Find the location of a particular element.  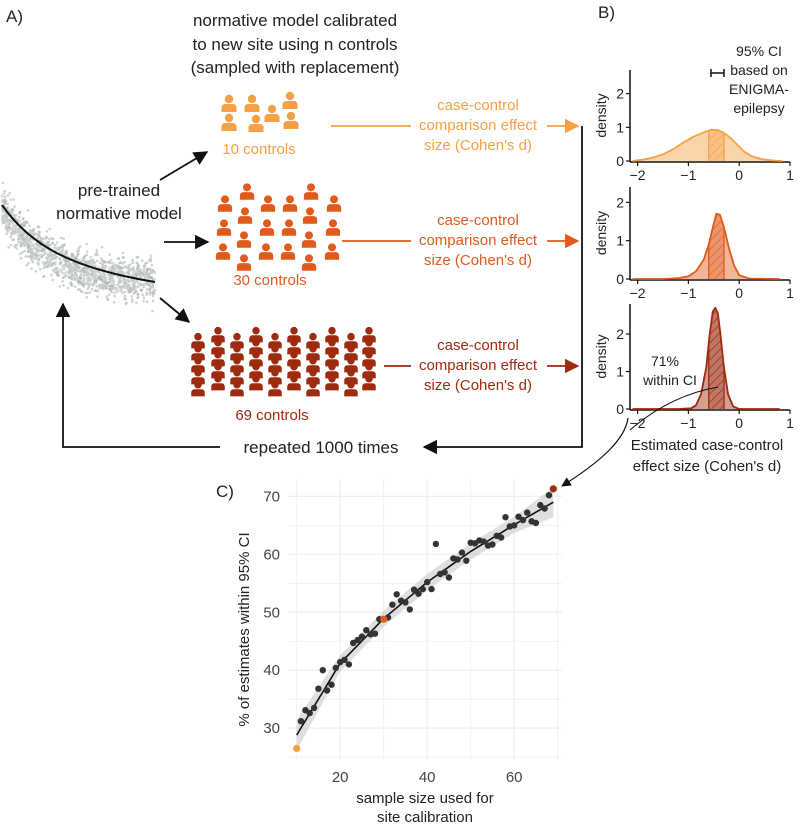

header-line-1: normative model calibrated is located at coordinates (295, 20).